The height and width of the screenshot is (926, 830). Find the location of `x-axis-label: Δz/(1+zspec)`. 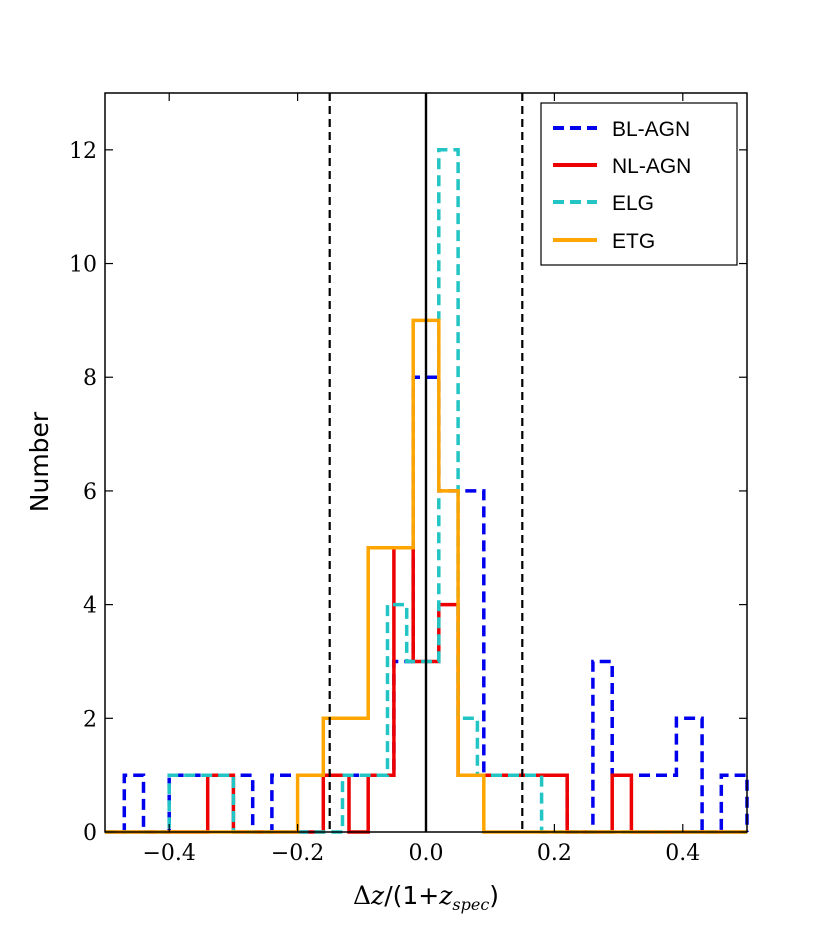

x-axis-label: Δz/(1+zspec) is located at coordinates (426, 897).